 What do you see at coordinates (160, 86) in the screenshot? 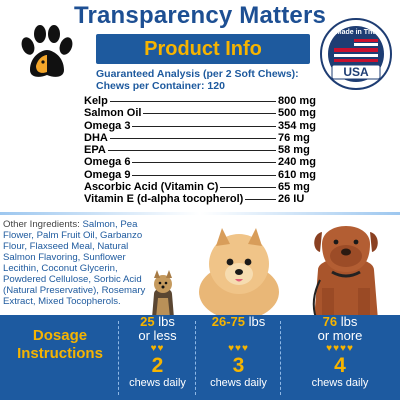
I see `analysis-heading-line2: Chews per Container: 120` at bounding box center [160, 86].